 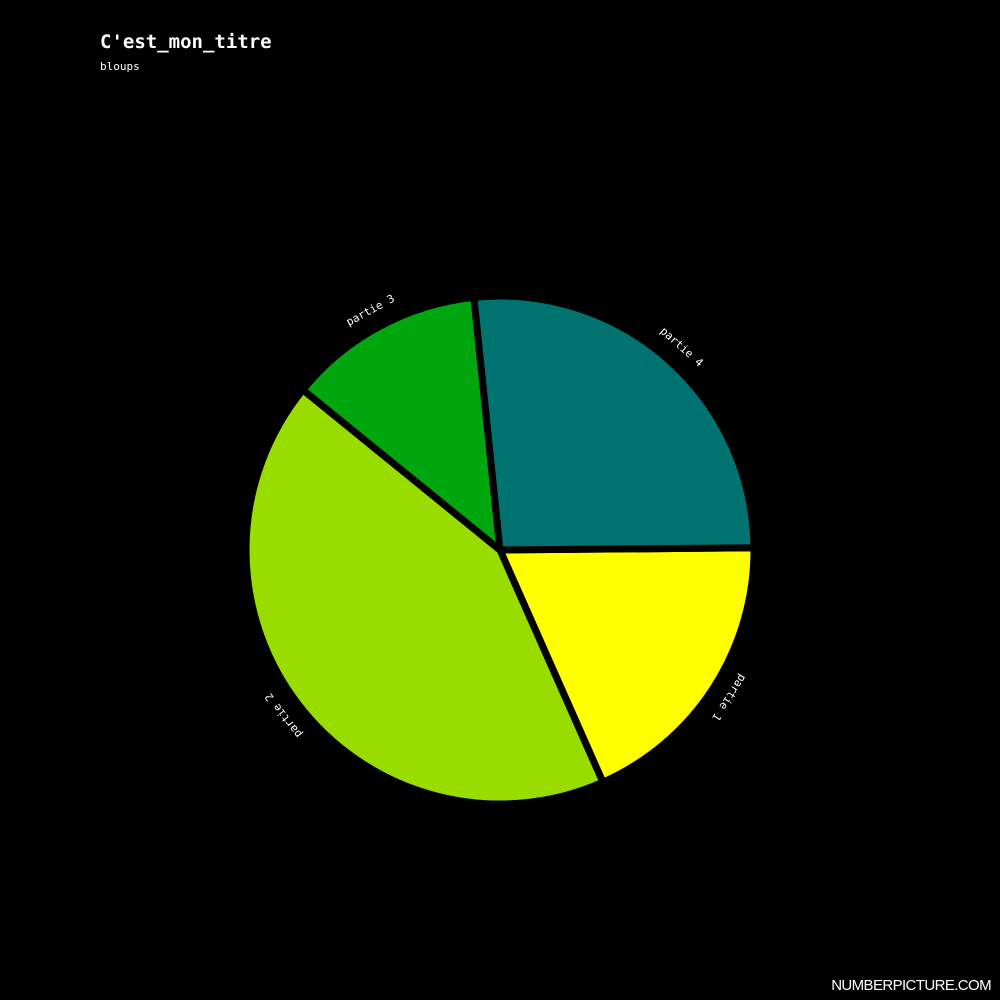 I want to click on watermark-logo: NUMBERPICTURE.COM, so click(x=911, y=985).